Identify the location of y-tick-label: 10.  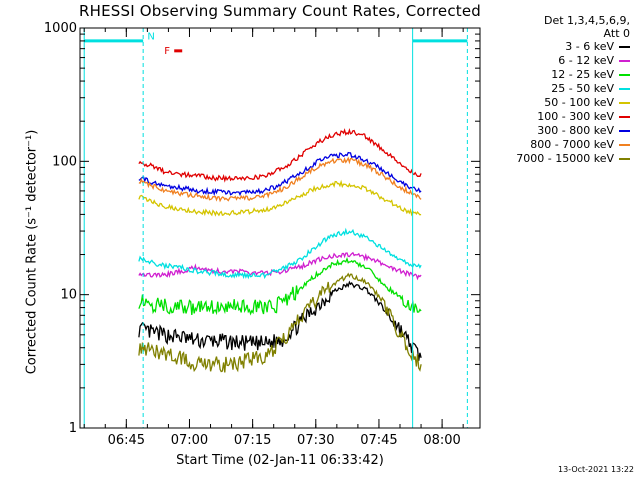
(68, 295).